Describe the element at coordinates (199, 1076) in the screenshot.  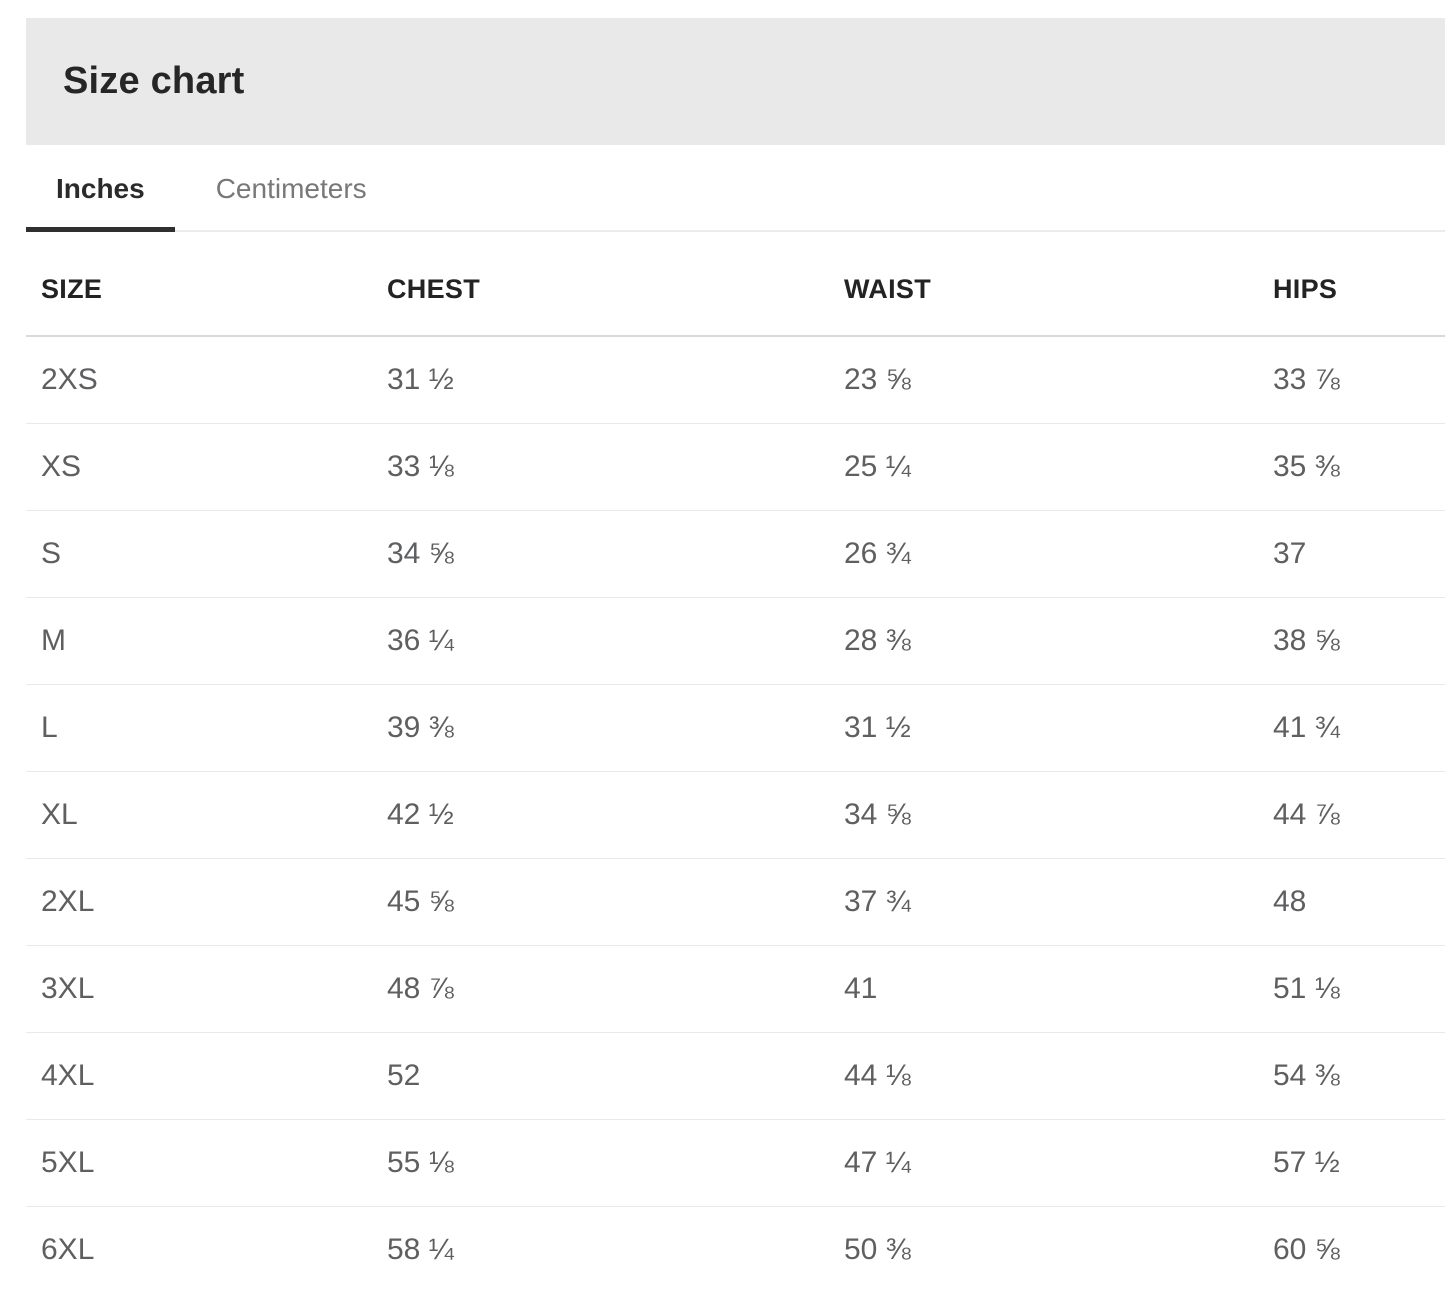
I see `cell-size: 4XL` at that location.